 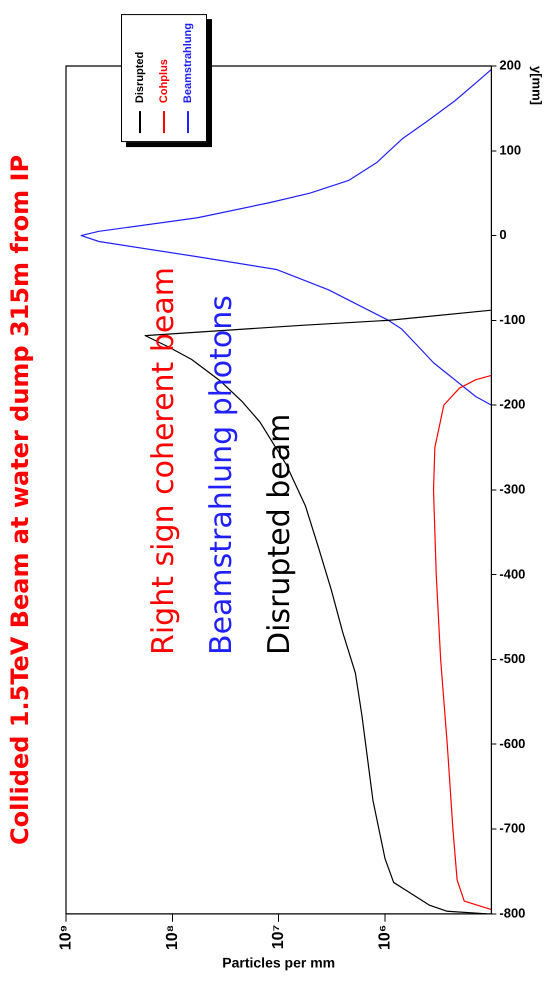 What do you see at coordinates (20, 501) in the screenshot?
I see `text: Collided 1.5TeV Beam at water dump 315m from IP` at bounding box center [20, 501].